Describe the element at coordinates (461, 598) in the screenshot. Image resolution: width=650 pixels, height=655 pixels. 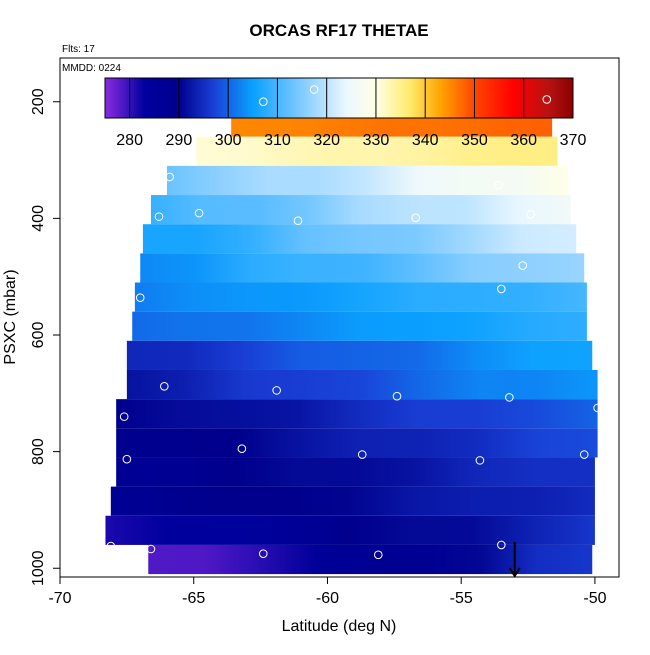
I see `x-tick-label: -55` at that location.